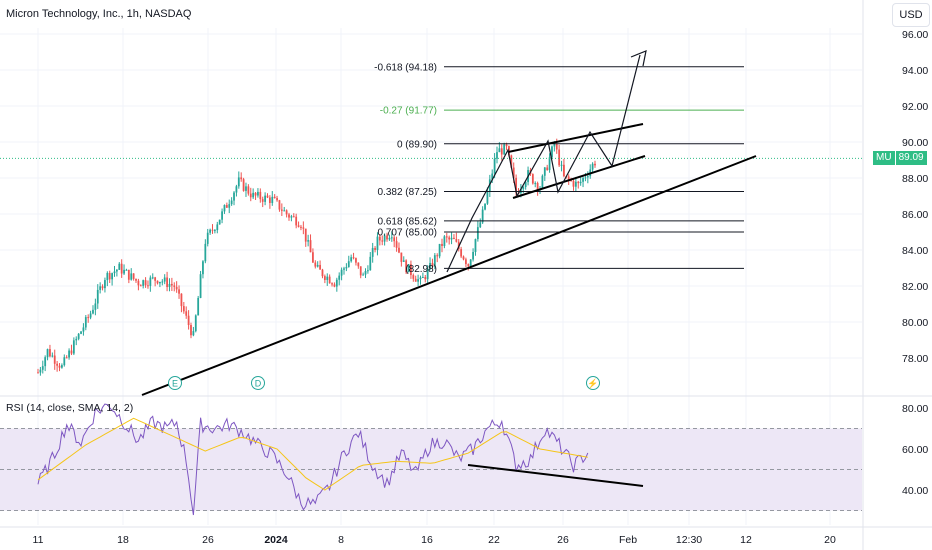 Image resolution: width=932 pixels, height=550 pixels. What do you see at coordinates (408, 111) in the screenshot?
I see `fib-label: -0.27 (91.77)` at bounding box center [408, 111].